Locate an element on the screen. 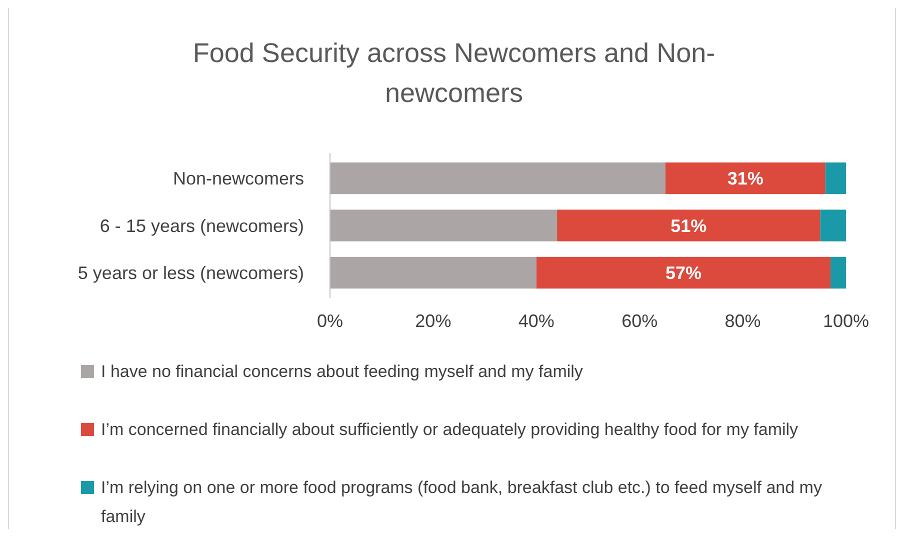 The image size is (904, 537). data-label: 57% is located at coordinates (683, 273).